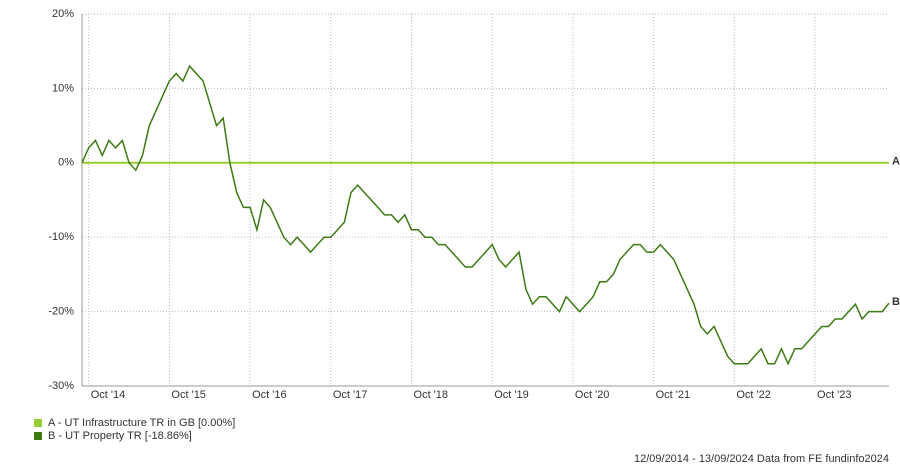 This screenshot has width=900, height=472. Describe the element at coordinates (61, 237) in the screenshot. I see `y-tick-label: -10%` at that location.